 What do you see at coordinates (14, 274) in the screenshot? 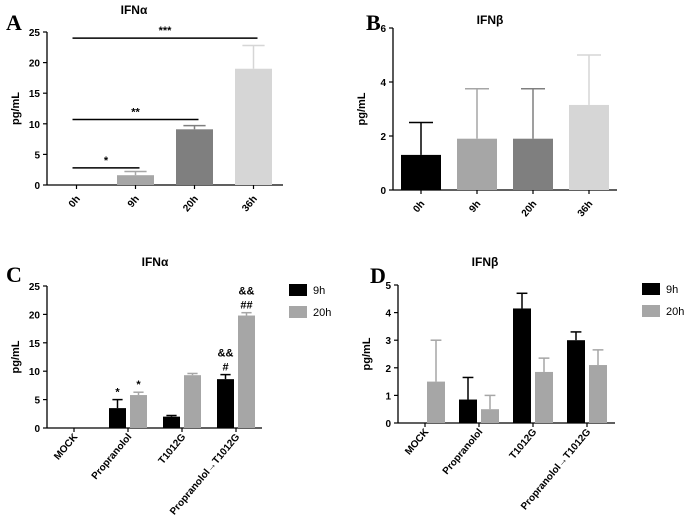
I see `panel-letter: C` at bounding box center [14, 274].